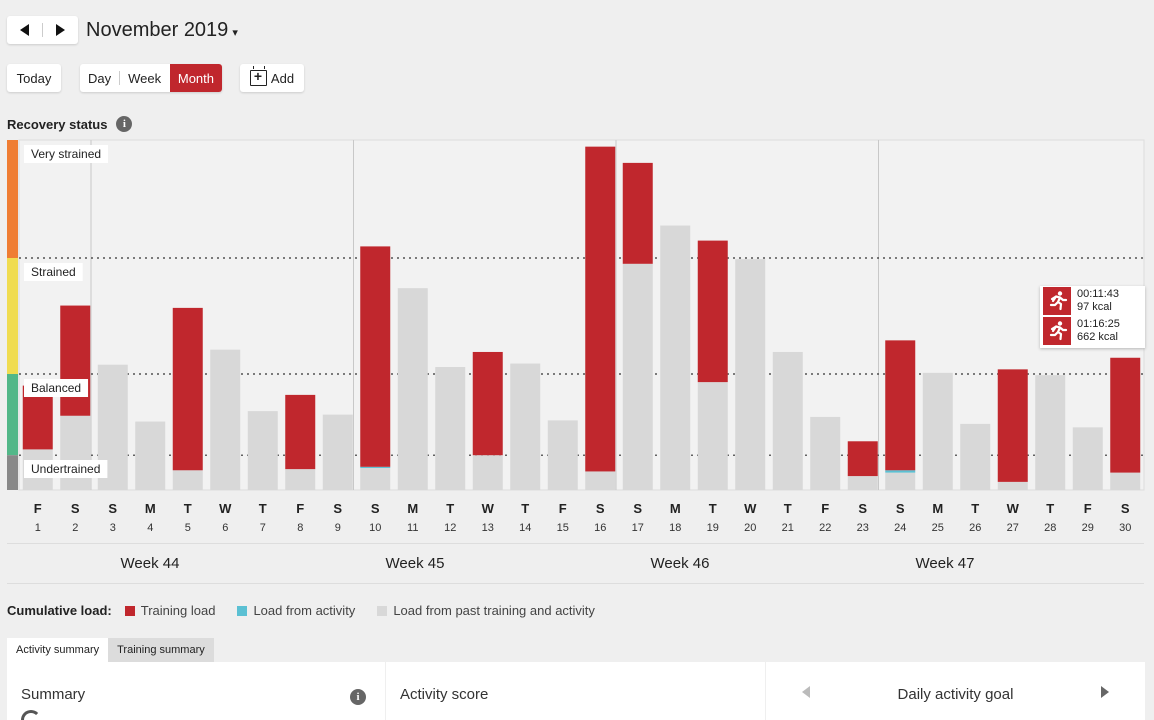  I want to click on day-number: 30, so click(1125, 528).